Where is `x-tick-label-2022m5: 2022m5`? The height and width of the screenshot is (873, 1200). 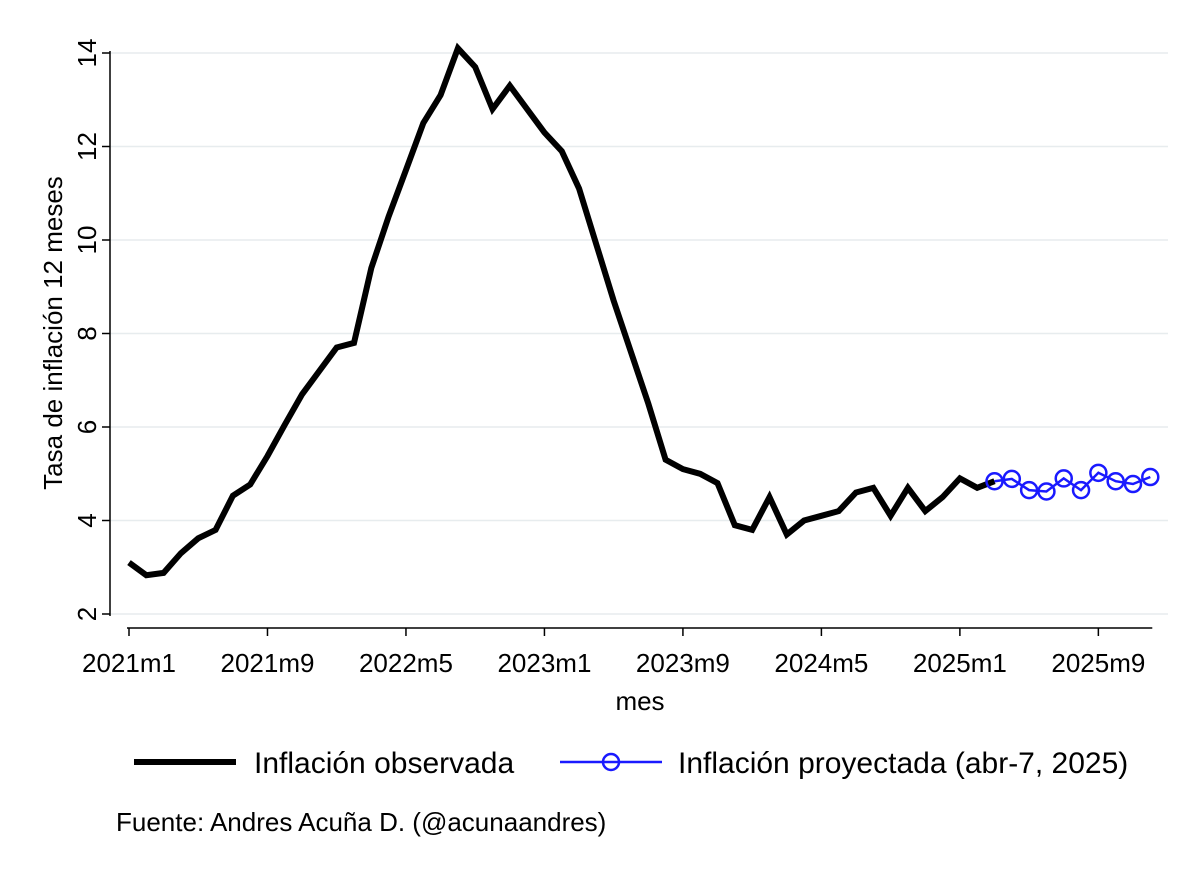 x-tick-label-2022m5: 2022m5 is located at coordinates (406, 663).